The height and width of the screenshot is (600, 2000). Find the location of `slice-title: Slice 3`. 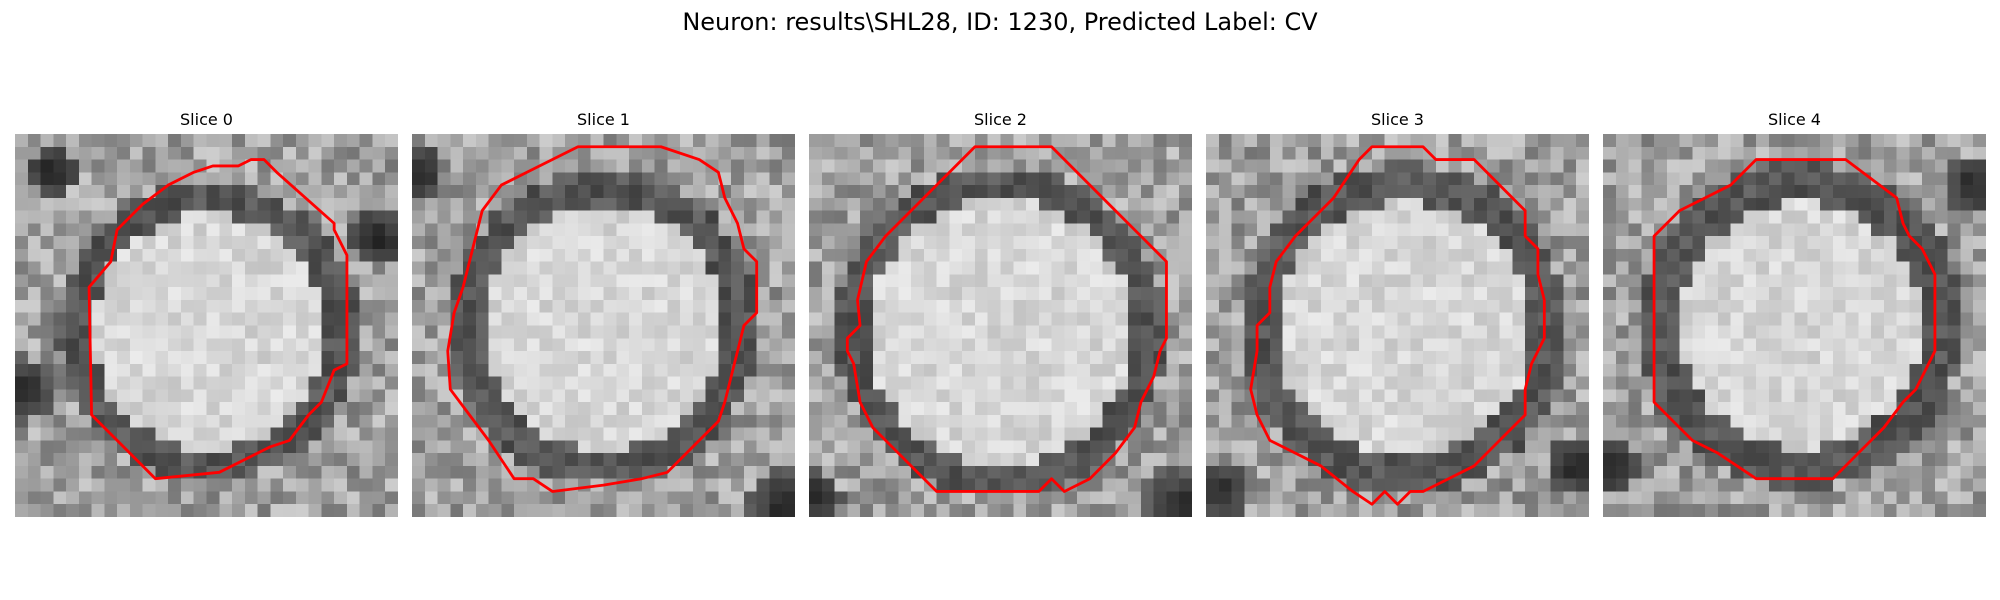

slice-title: Slice 3 is located at coordinates (1397, 119).